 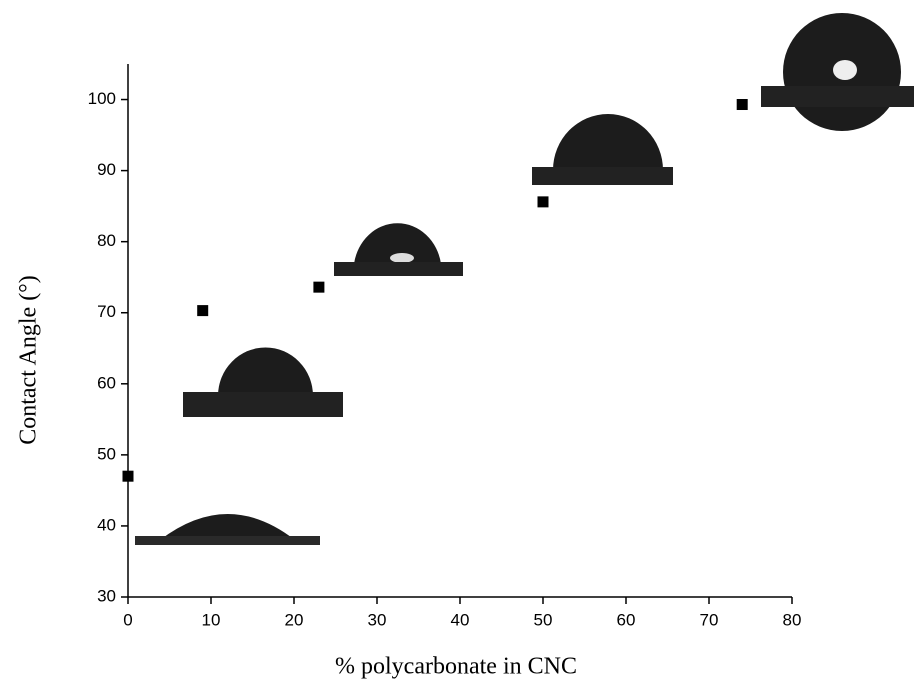 I want to click on x-tick-label: 30, so click(x=377, y=619).